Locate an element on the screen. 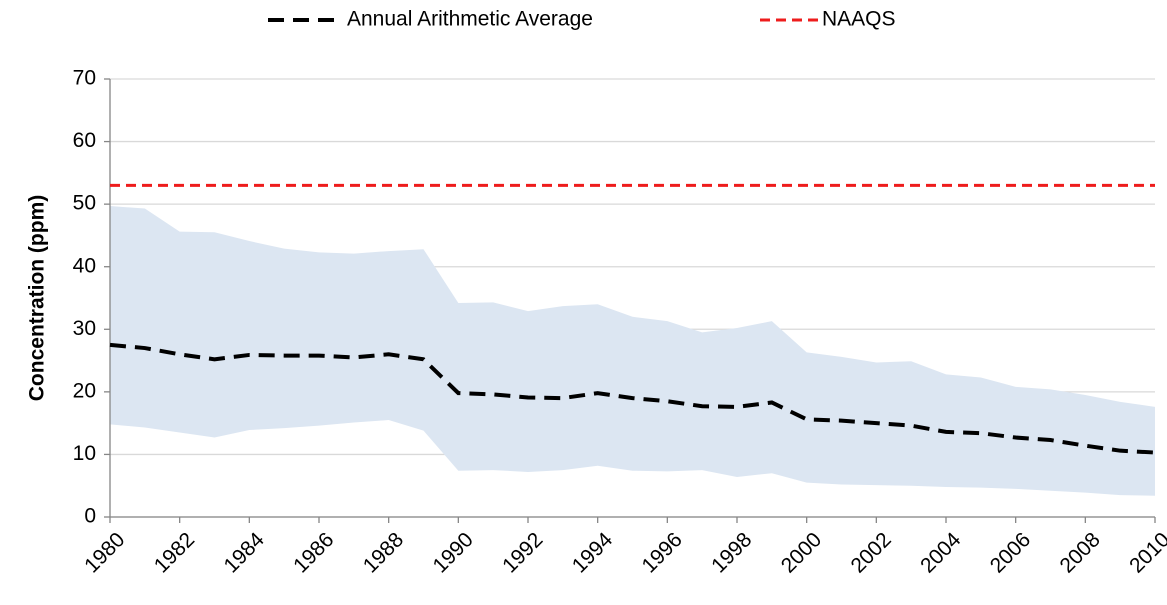 Image resolution: width=1167 pixels, height=605 pixels. legend-label: Annual Arithmetic Average is located at coordinates (470, 19).